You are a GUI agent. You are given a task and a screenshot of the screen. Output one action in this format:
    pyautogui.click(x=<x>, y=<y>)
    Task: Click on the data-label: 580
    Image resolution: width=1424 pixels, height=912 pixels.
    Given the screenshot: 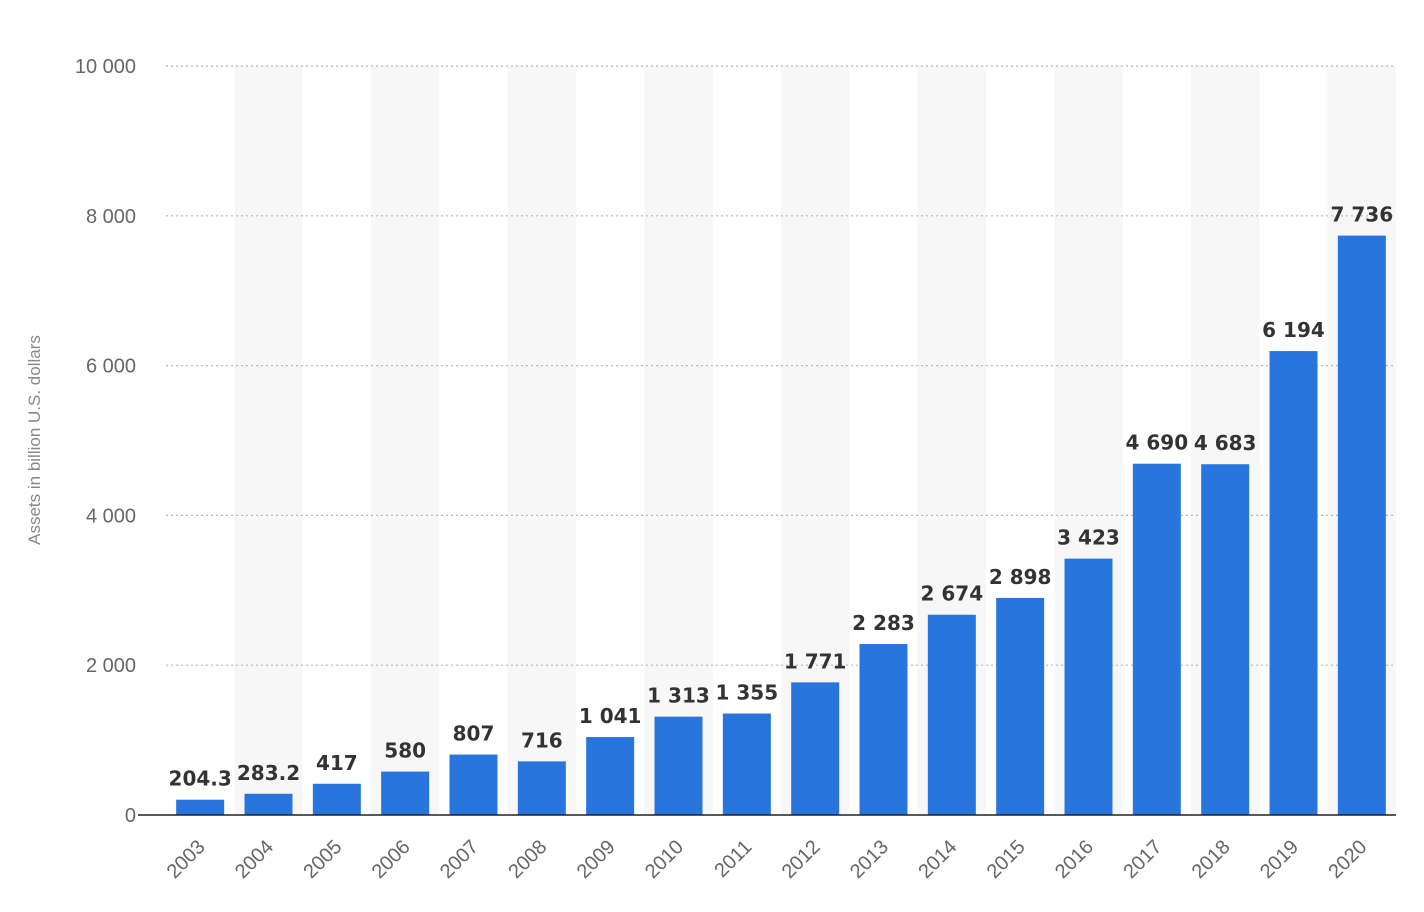 What is the action you would take?
    pyautogui.click(x=405, y=751)
    